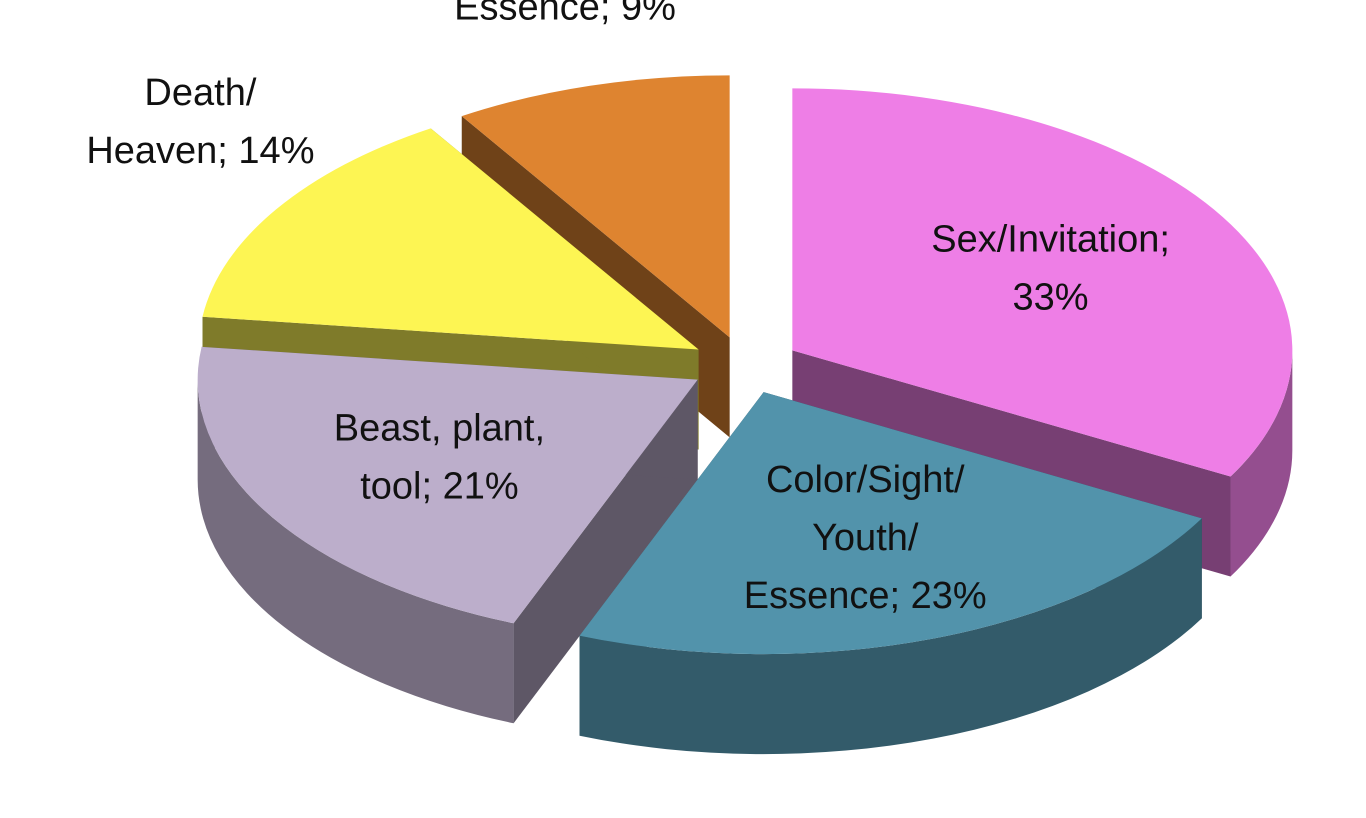 This screenshot has height=818, width=1366. Describe the element at coordinates (865, 538) in the screenshot. I see `slice-label: Youth/` at that location.